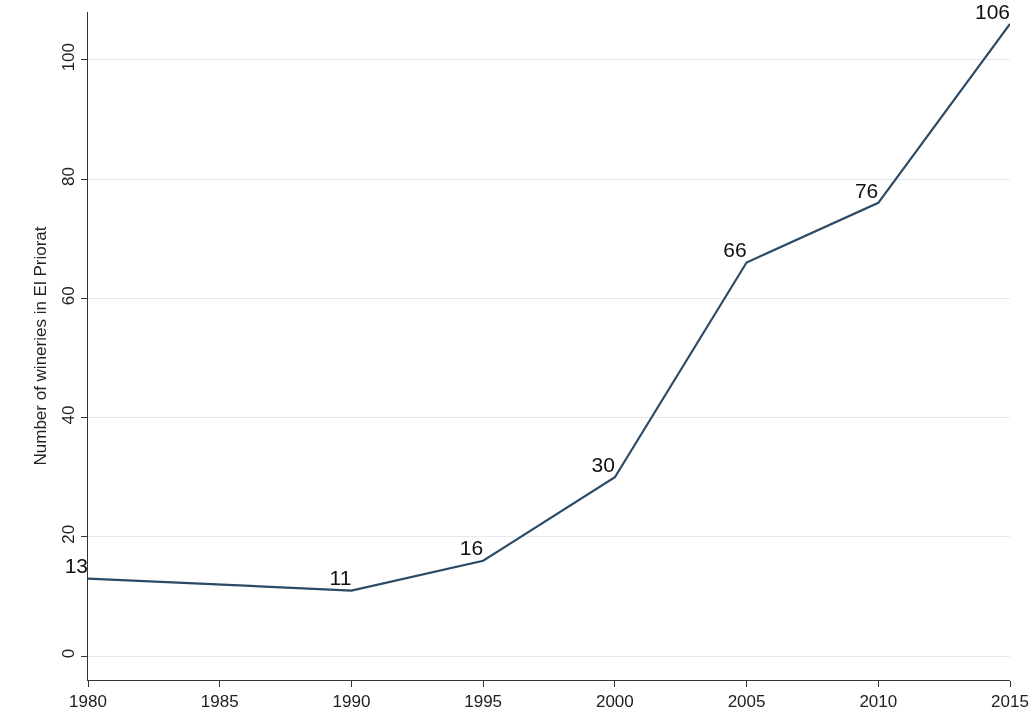 The width and height of the screenshot is (1030, 722). I want to click on x-tick-label: 1985, so click(219, 702).